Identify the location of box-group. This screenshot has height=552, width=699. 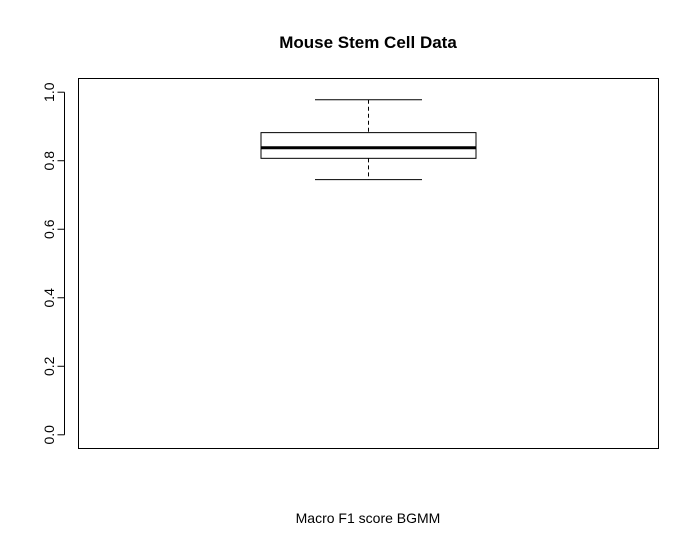
(368, 140).